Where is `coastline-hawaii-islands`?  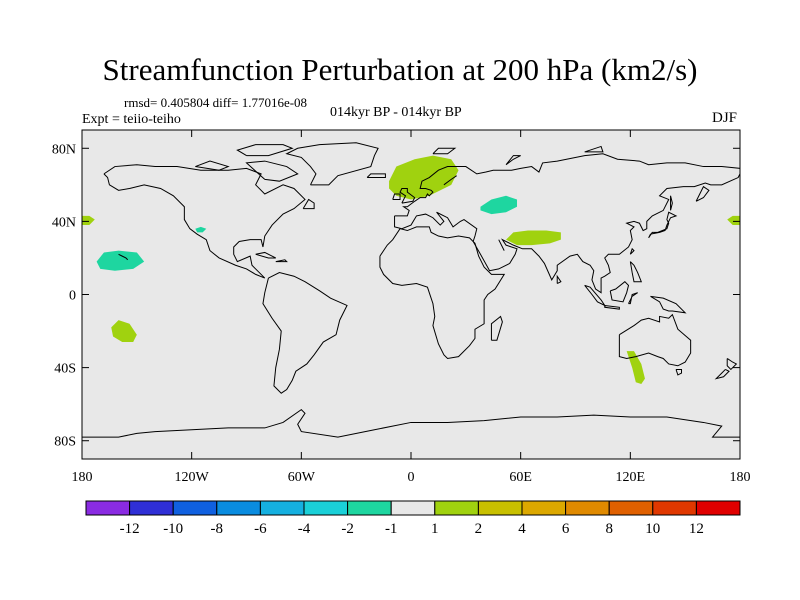 coastline-hawaii-islands is located at coordinates (123, 257).